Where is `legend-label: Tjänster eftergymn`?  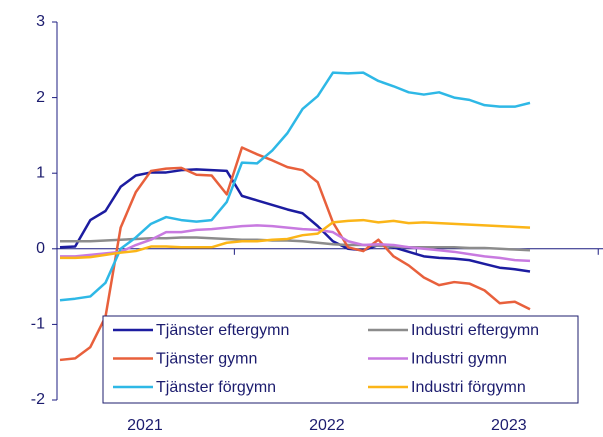 legend-label: Tjänster eftergymn is located at coordinates (222, 330).